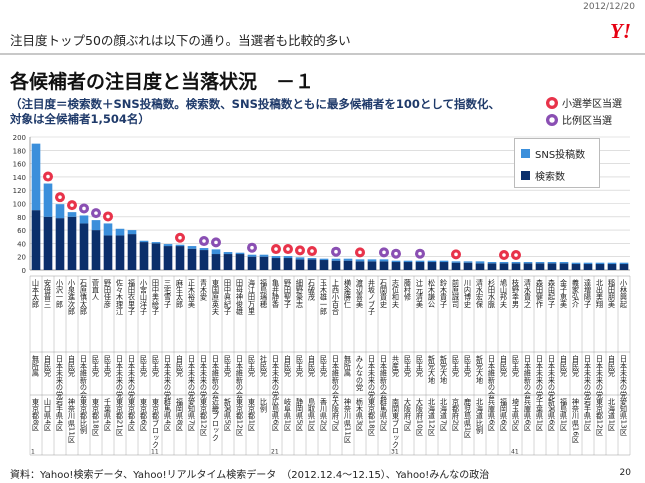 The image size is (645, 483). Describe the element at coordinates (84, 416) in the screenshot. I see `candidate-district: 東京都比例` at that location.